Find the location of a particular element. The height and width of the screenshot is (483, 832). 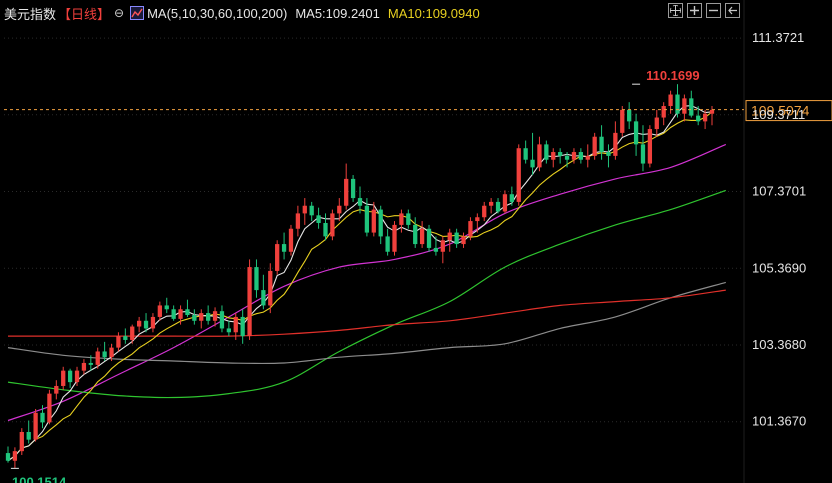

back-button is located at coordinates (732, 10).